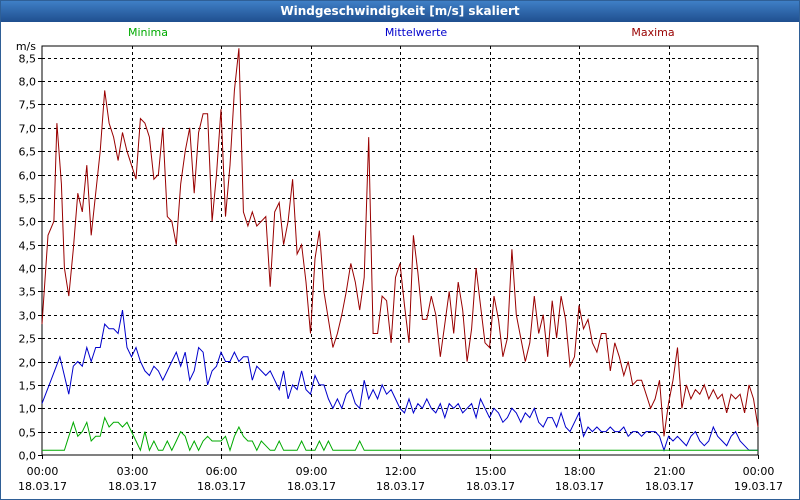 The image size is (800, 500). Describe the element at coordinates (758, 486) in the screenshot. I see `x-tick-date: 19.03.17` at that location.